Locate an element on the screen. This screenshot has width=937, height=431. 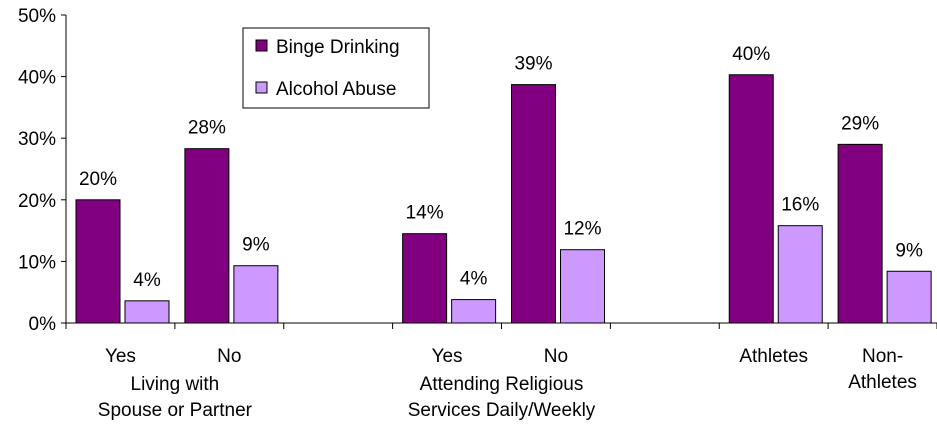
y-tick-label: 0% is located at coordinates (43, 324).